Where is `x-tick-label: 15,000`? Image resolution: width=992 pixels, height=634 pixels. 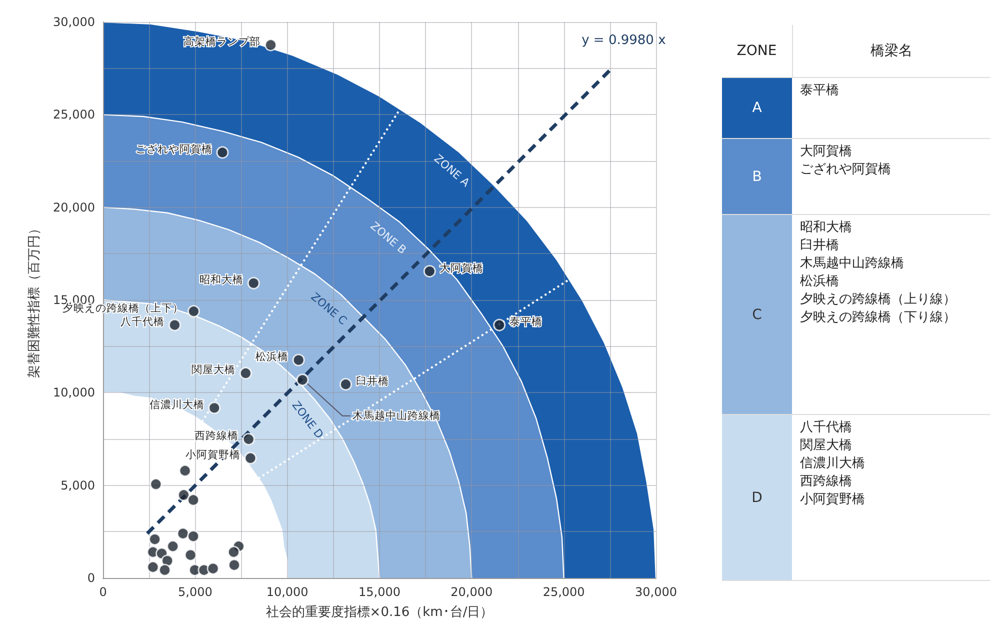 x-tick-label: 15,000 is located at coordinates (379, 592).